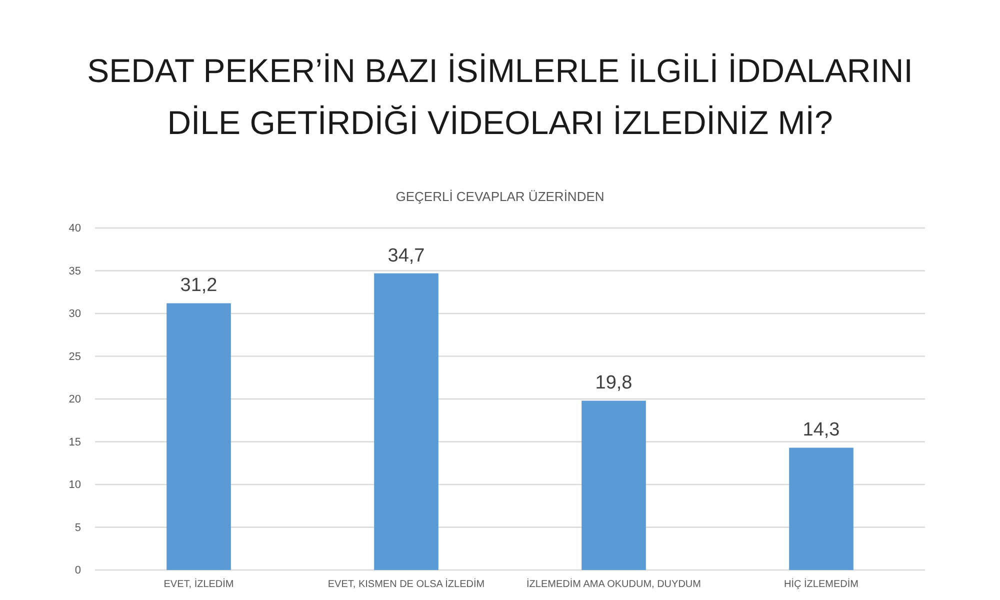  Describe the element at coordinates (74, 356) in the screenshot. I see `y-tick-label: 25` at that location.